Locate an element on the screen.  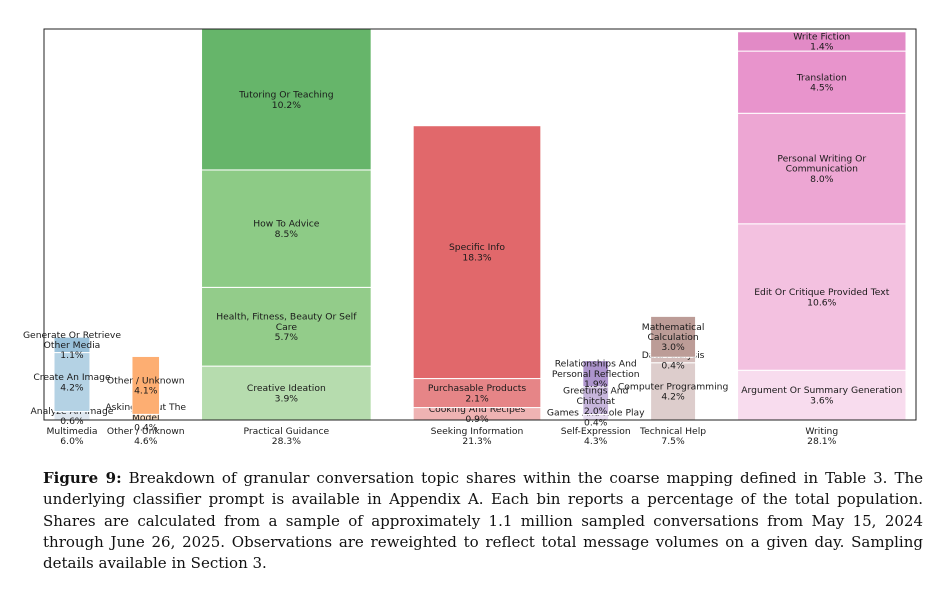
segment-label-line: Creative Ideation is located at coordinates (286, 388).